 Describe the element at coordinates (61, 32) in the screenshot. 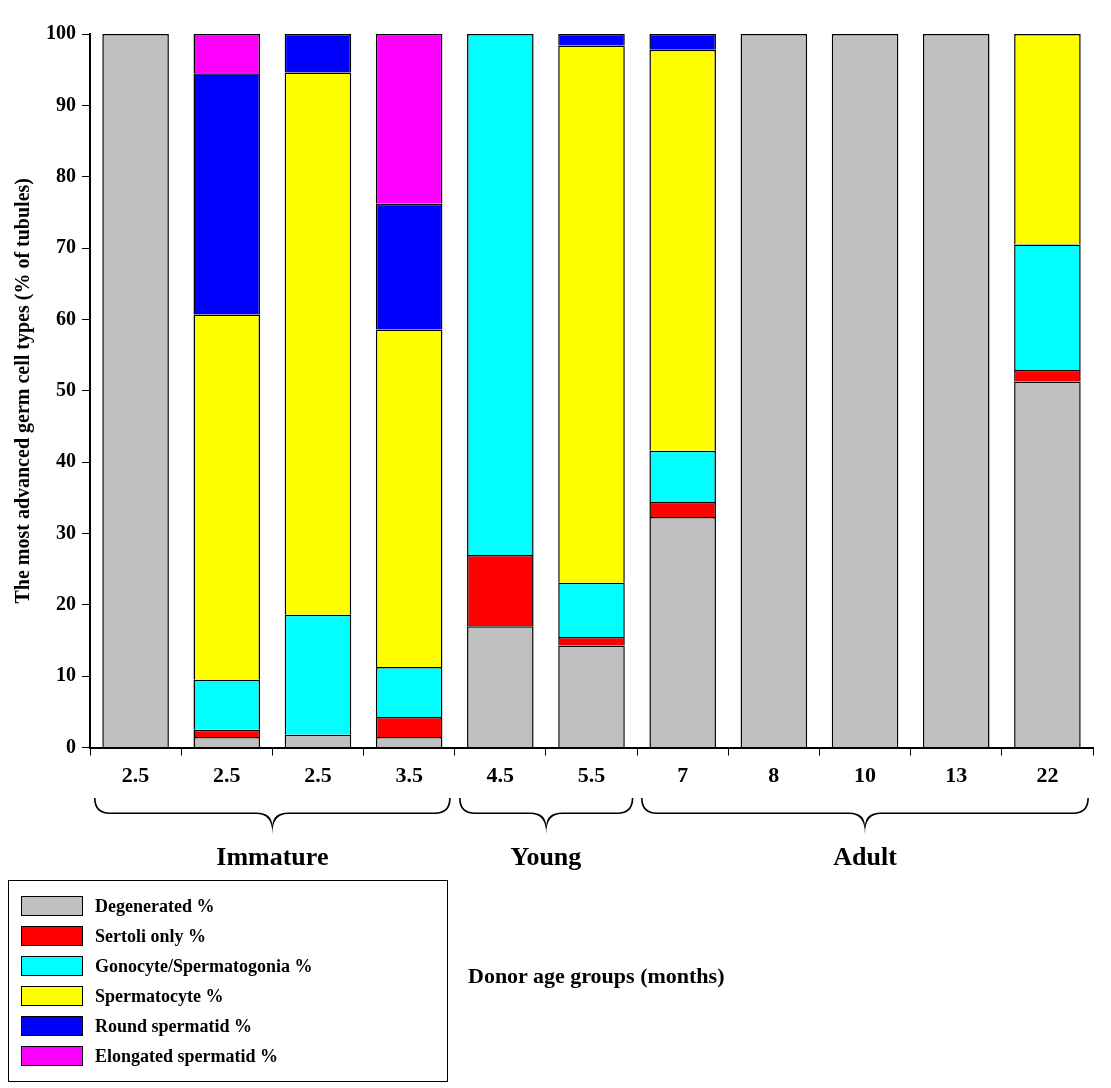

I see `y-tick-label: 100` at that location.